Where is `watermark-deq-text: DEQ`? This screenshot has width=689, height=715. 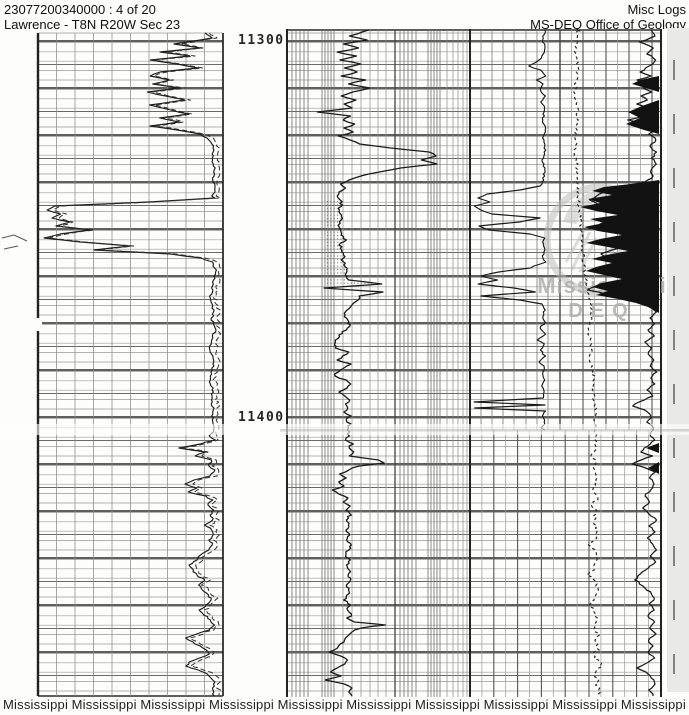
watermark-deq-text: DEQ is located at coordinates (601, 311).